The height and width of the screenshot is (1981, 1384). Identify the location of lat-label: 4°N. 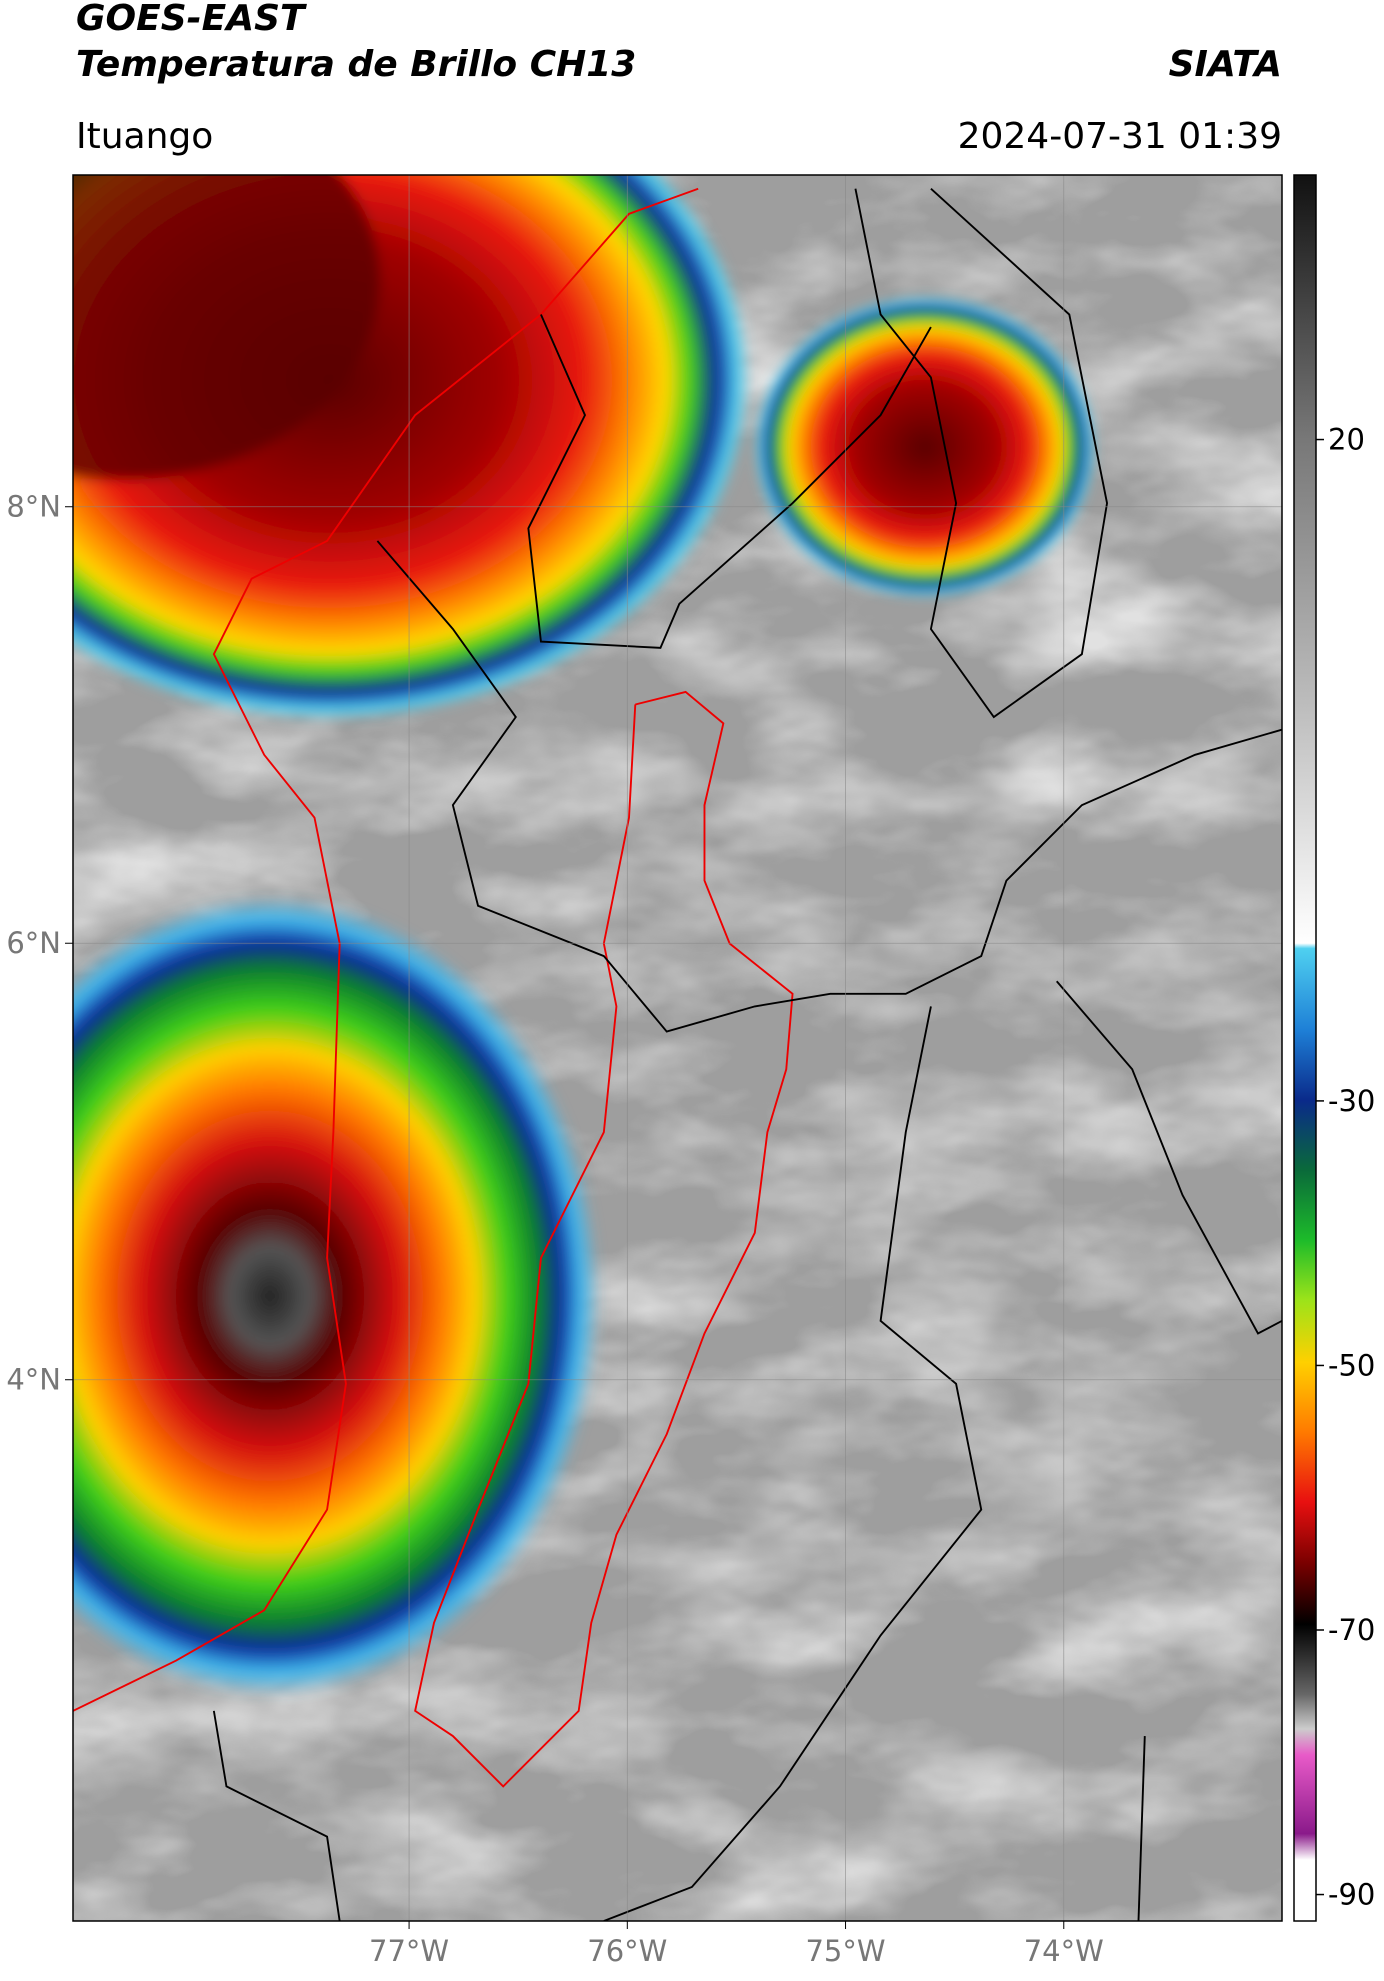
(33, 1380).